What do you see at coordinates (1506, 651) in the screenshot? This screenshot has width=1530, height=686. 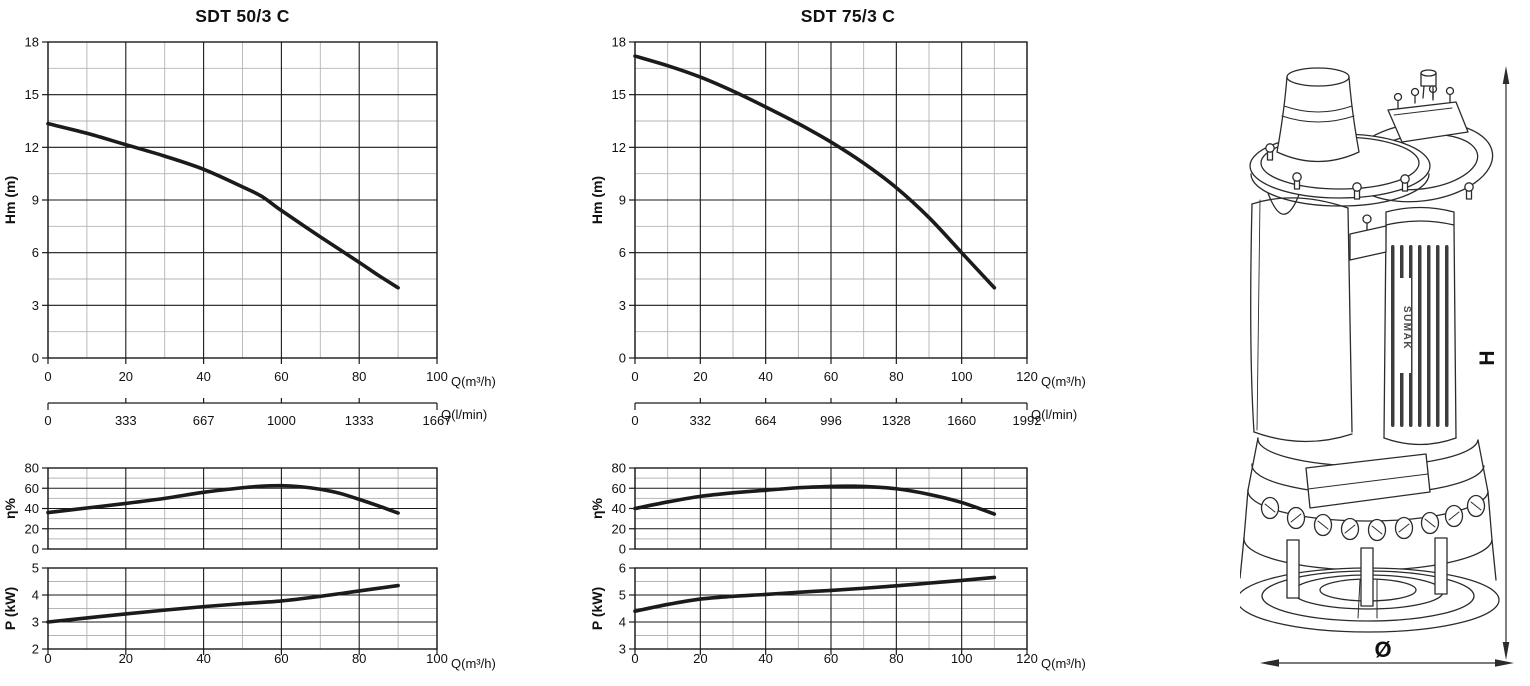 I see `height-arrow-down` at bounding box center [1506, 651].